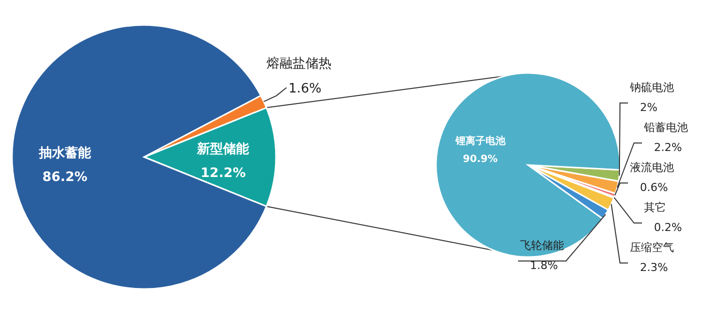  Describe the element at coordinates (544, 265) in the screenshot. I see `data-label: 1.8%` at that location.